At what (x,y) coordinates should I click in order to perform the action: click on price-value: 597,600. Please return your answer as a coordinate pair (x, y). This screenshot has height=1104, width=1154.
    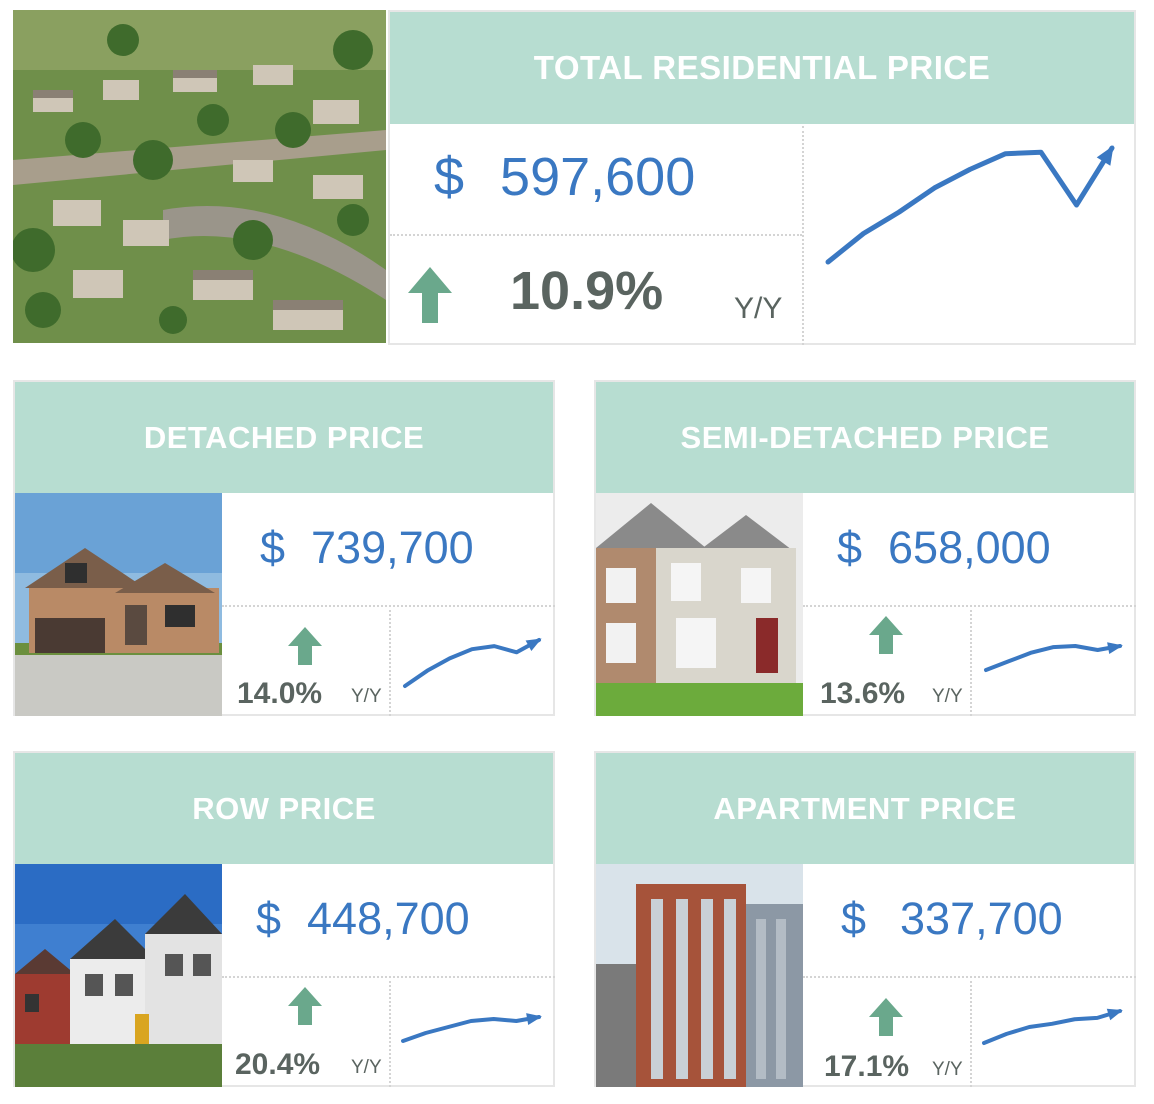
    Looking at the image, I should click on (598, 177).